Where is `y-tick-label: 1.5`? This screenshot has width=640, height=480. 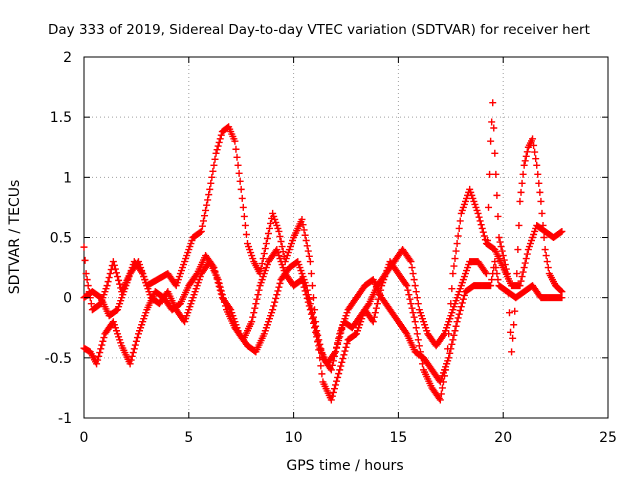
y-tick-label: 1.5 is located at coordinates (61, 118).